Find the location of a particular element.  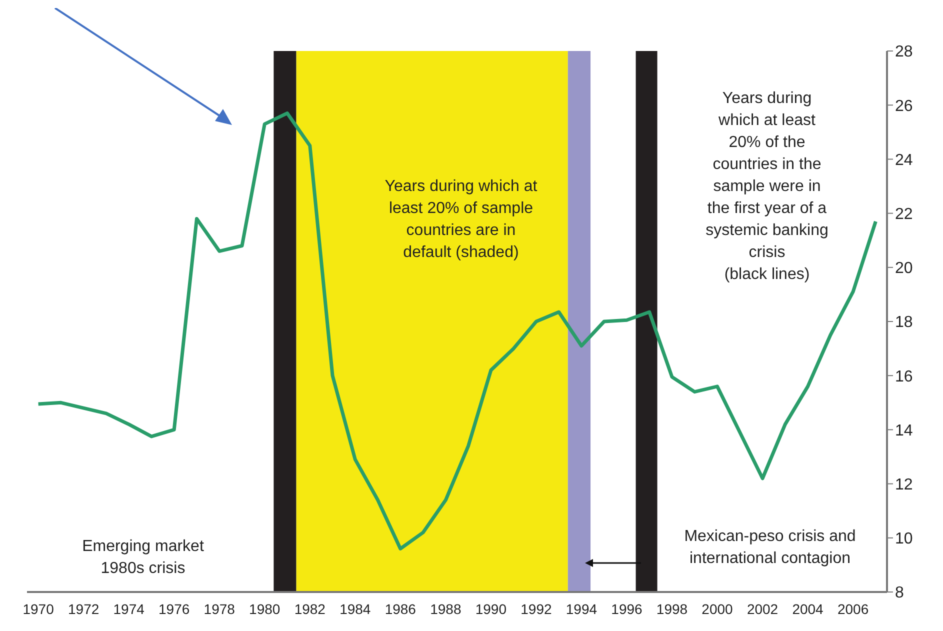

x-tick-label: 1992 is located at coordinates (536, 608).